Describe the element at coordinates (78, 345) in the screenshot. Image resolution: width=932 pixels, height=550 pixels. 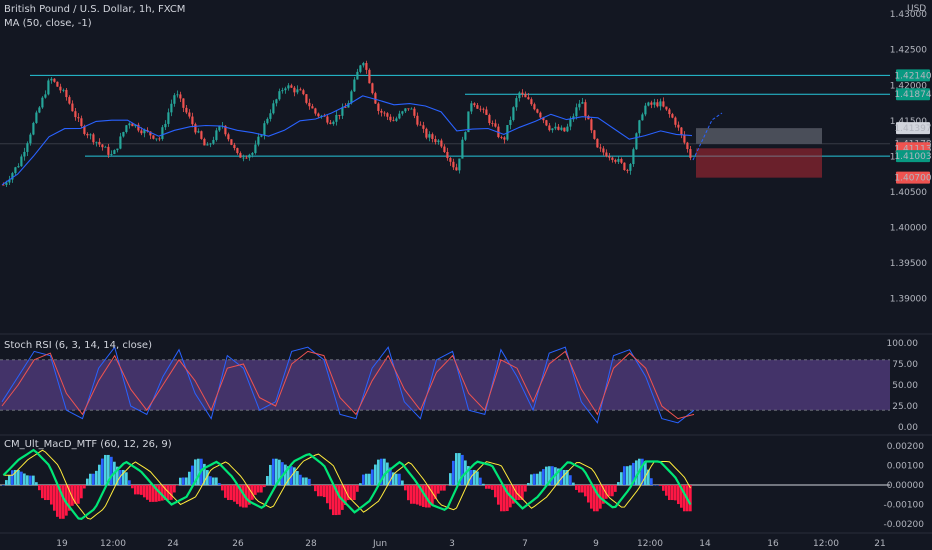
I see `stoch-rsi-legend: Stoch RSI (6, 3, 14, 14, close)` at that location.